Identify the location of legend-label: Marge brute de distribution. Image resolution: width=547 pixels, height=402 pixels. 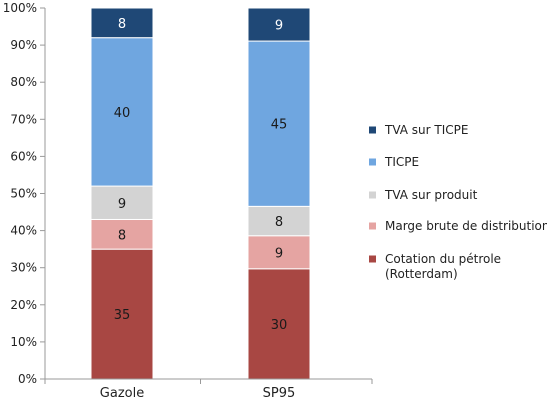
(466, 226).